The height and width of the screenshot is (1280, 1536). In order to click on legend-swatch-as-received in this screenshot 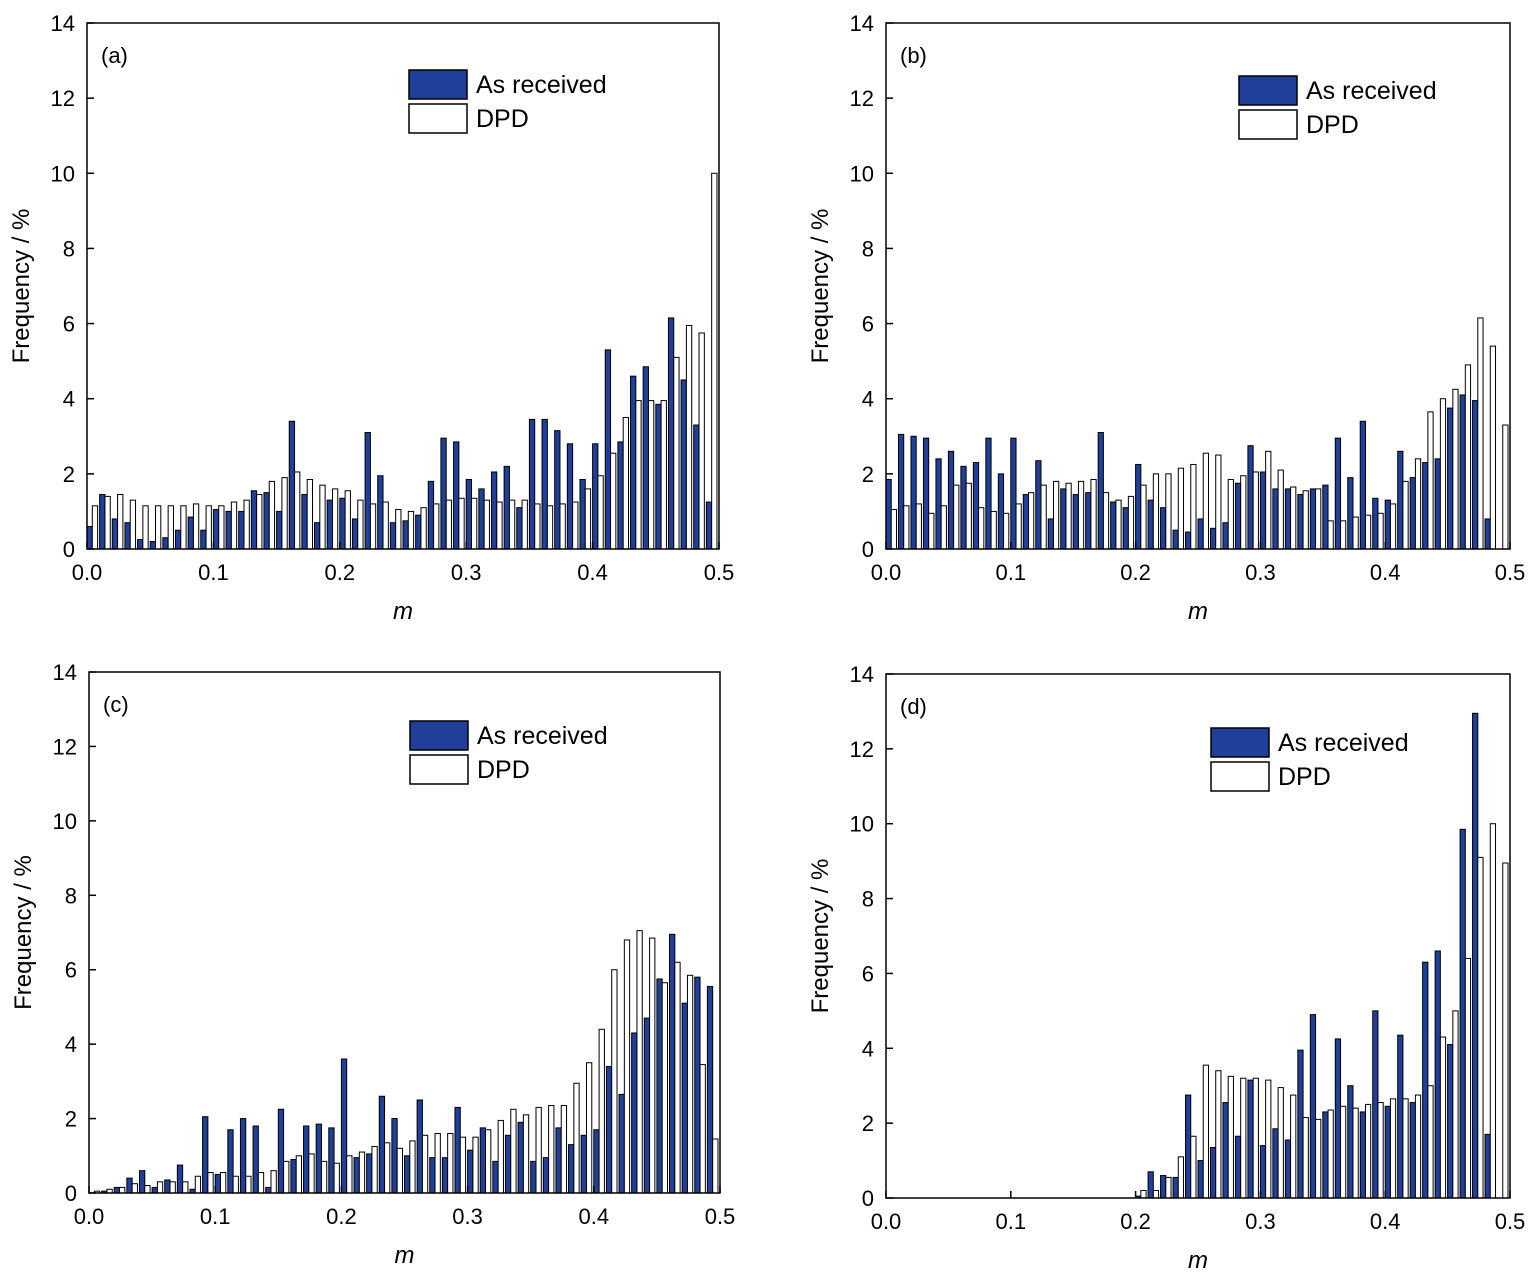, I will do `click(439, 735)`.